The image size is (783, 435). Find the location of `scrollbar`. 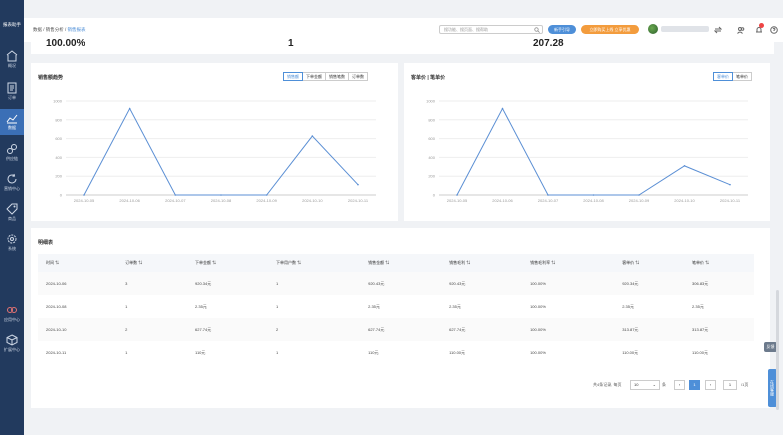

scrollbar is located at coordinates (777, 350).